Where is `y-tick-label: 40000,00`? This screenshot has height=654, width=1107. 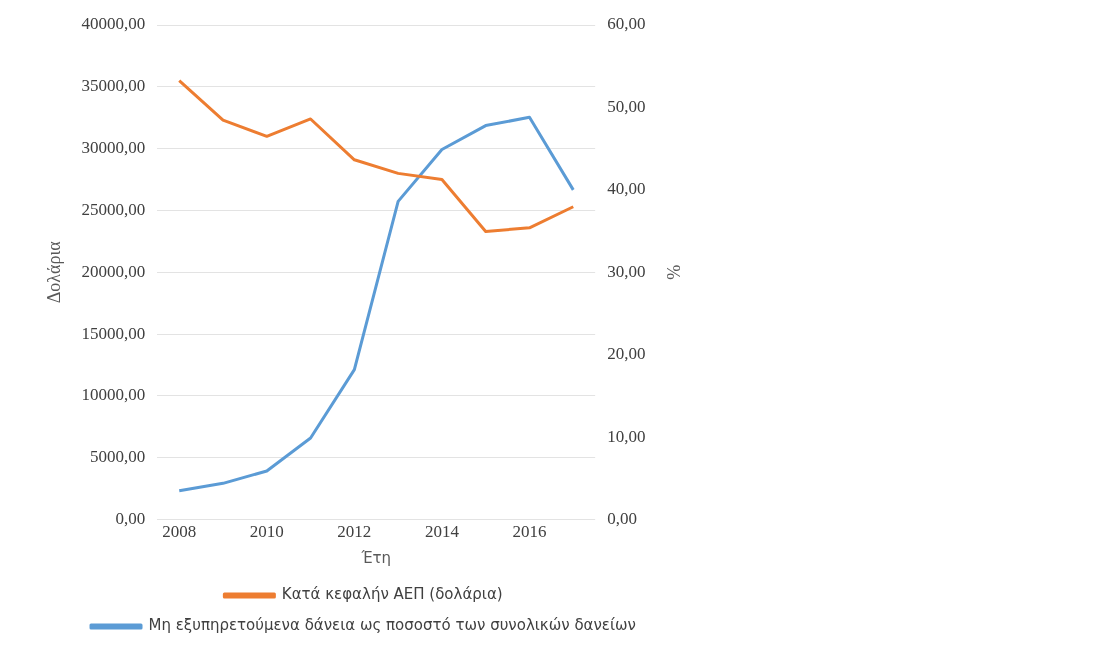
y-tick-label: 40000,00 is located at coordinates (113, 24).